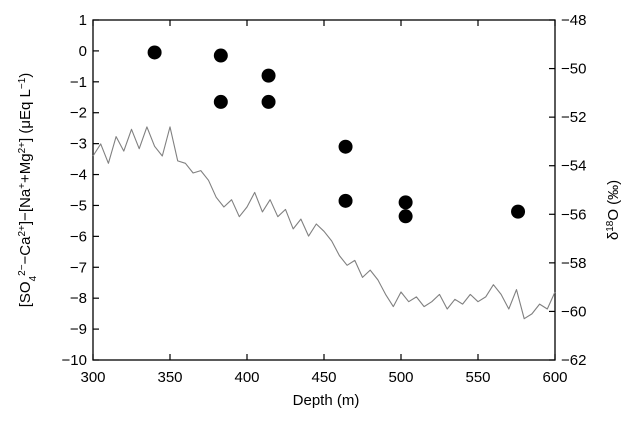  I want to click on x-tick-label: 500, so click(400, 377).